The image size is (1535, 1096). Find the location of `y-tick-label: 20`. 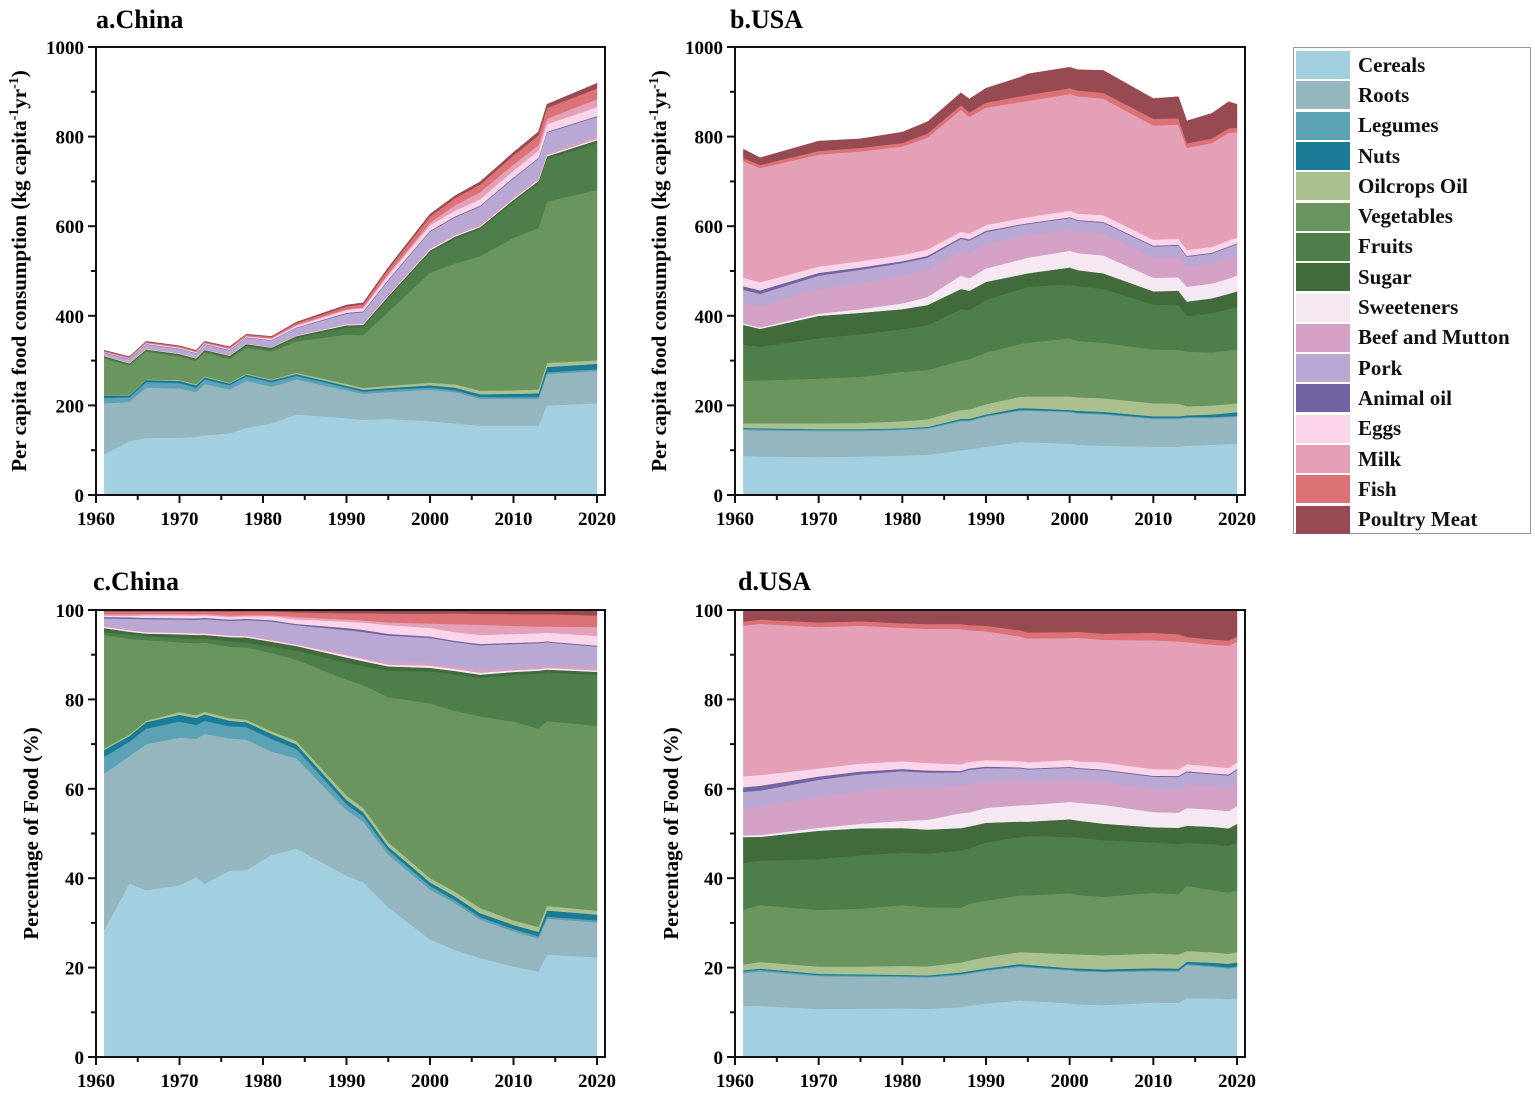

y-tick-label: 20 is located at coordinates (713, 969).